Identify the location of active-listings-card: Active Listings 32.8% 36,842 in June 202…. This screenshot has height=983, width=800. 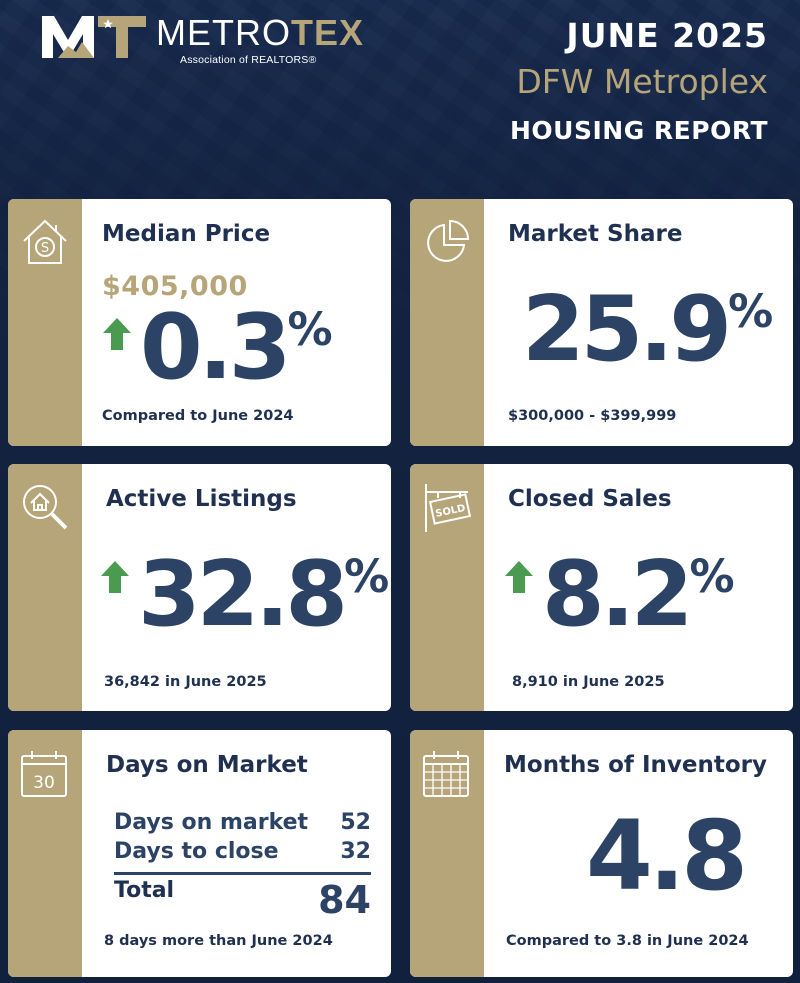
(199, 587).